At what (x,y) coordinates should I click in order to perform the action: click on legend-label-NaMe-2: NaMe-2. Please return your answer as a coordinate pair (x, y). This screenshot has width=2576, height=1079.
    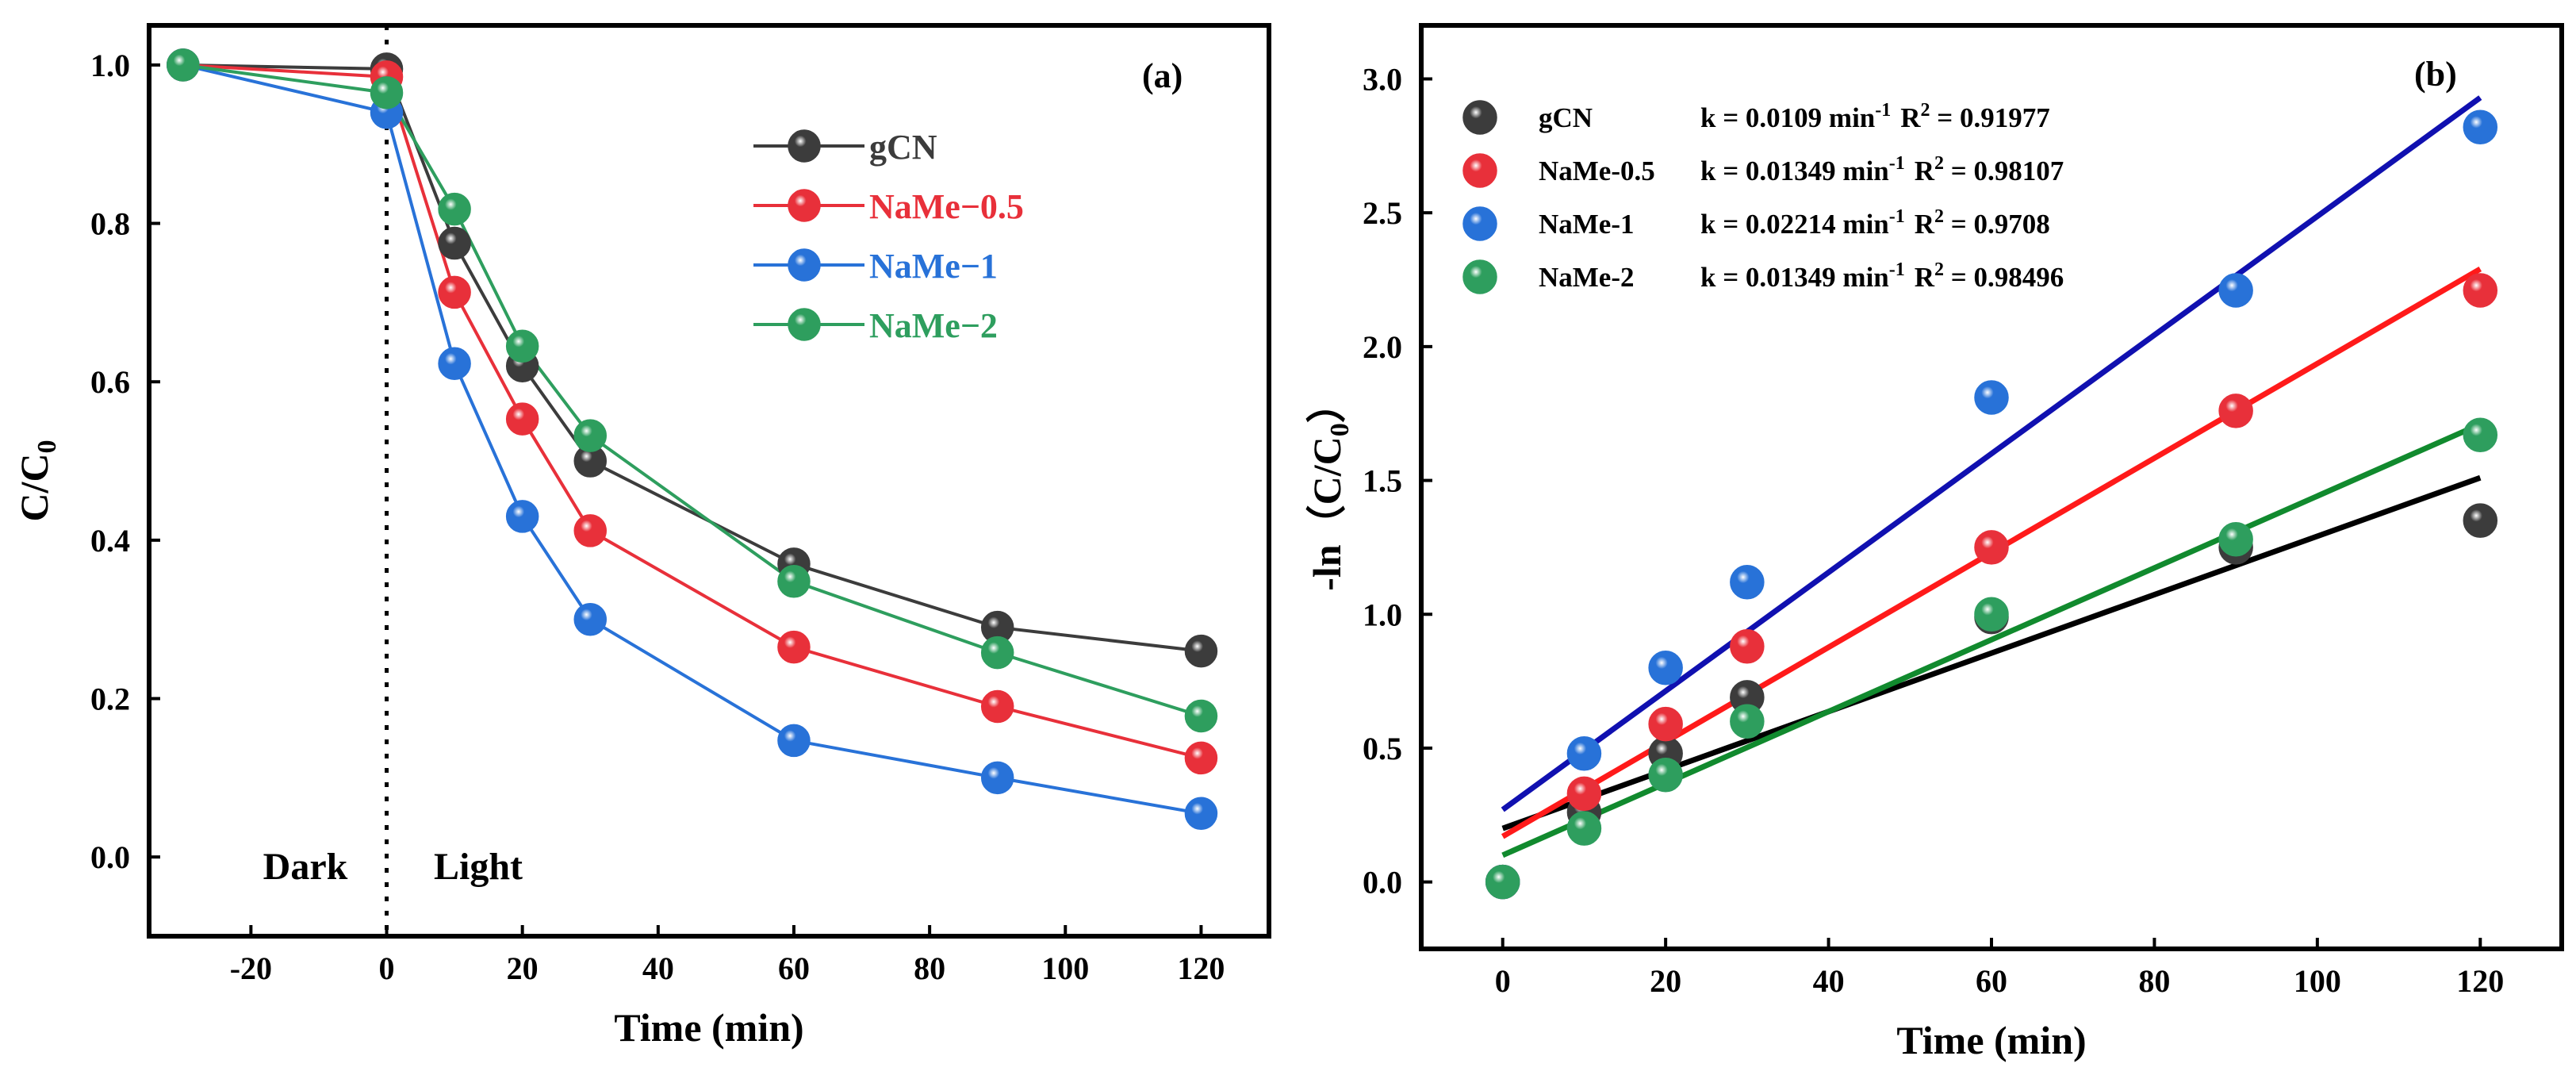
    Looking at the image, I should click on (1587, 277).